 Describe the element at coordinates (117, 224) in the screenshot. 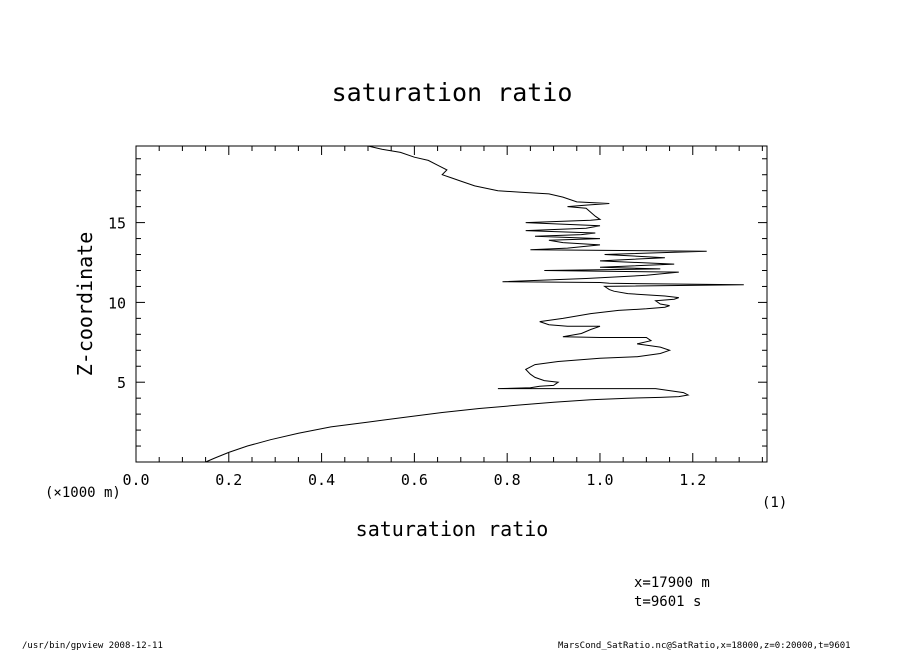

I see `y-tick-label: 15` at that location.